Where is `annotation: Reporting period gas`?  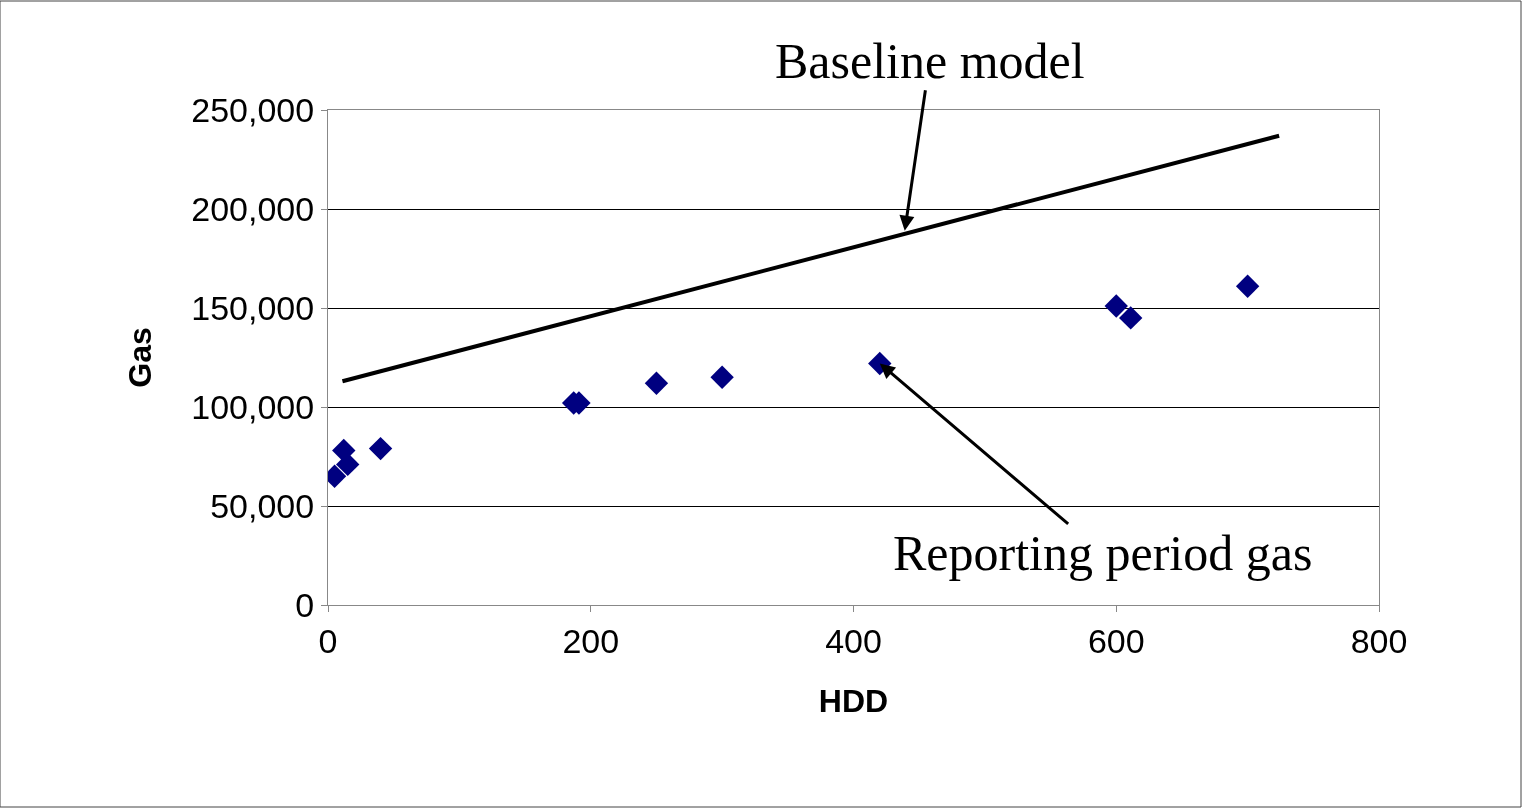
annotation: Reporting period gas is located at coordinates (1103, 553).